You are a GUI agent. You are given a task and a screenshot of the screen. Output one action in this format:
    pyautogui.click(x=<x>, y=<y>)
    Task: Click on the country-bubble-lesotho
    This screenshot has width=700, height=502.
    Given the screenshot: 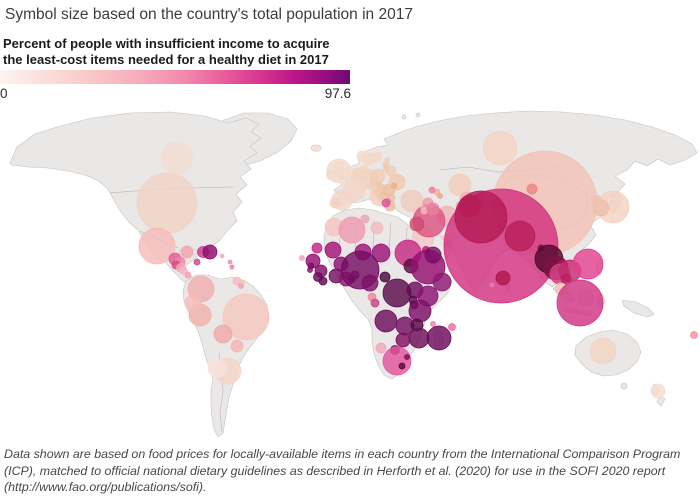 What is the action you would take?
    pyautogui.click(x=402, y=366)
    